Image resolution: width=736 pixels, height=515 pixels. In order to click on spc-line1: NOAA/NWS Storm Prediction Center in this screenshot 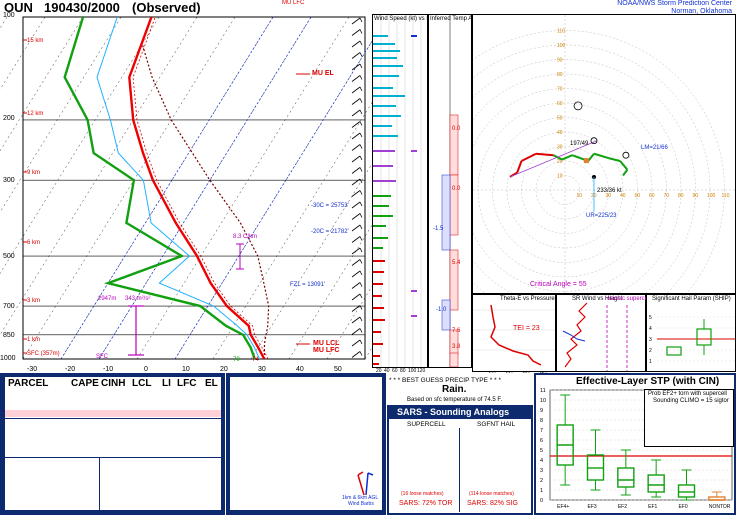, I will do `click(674, 3)`.